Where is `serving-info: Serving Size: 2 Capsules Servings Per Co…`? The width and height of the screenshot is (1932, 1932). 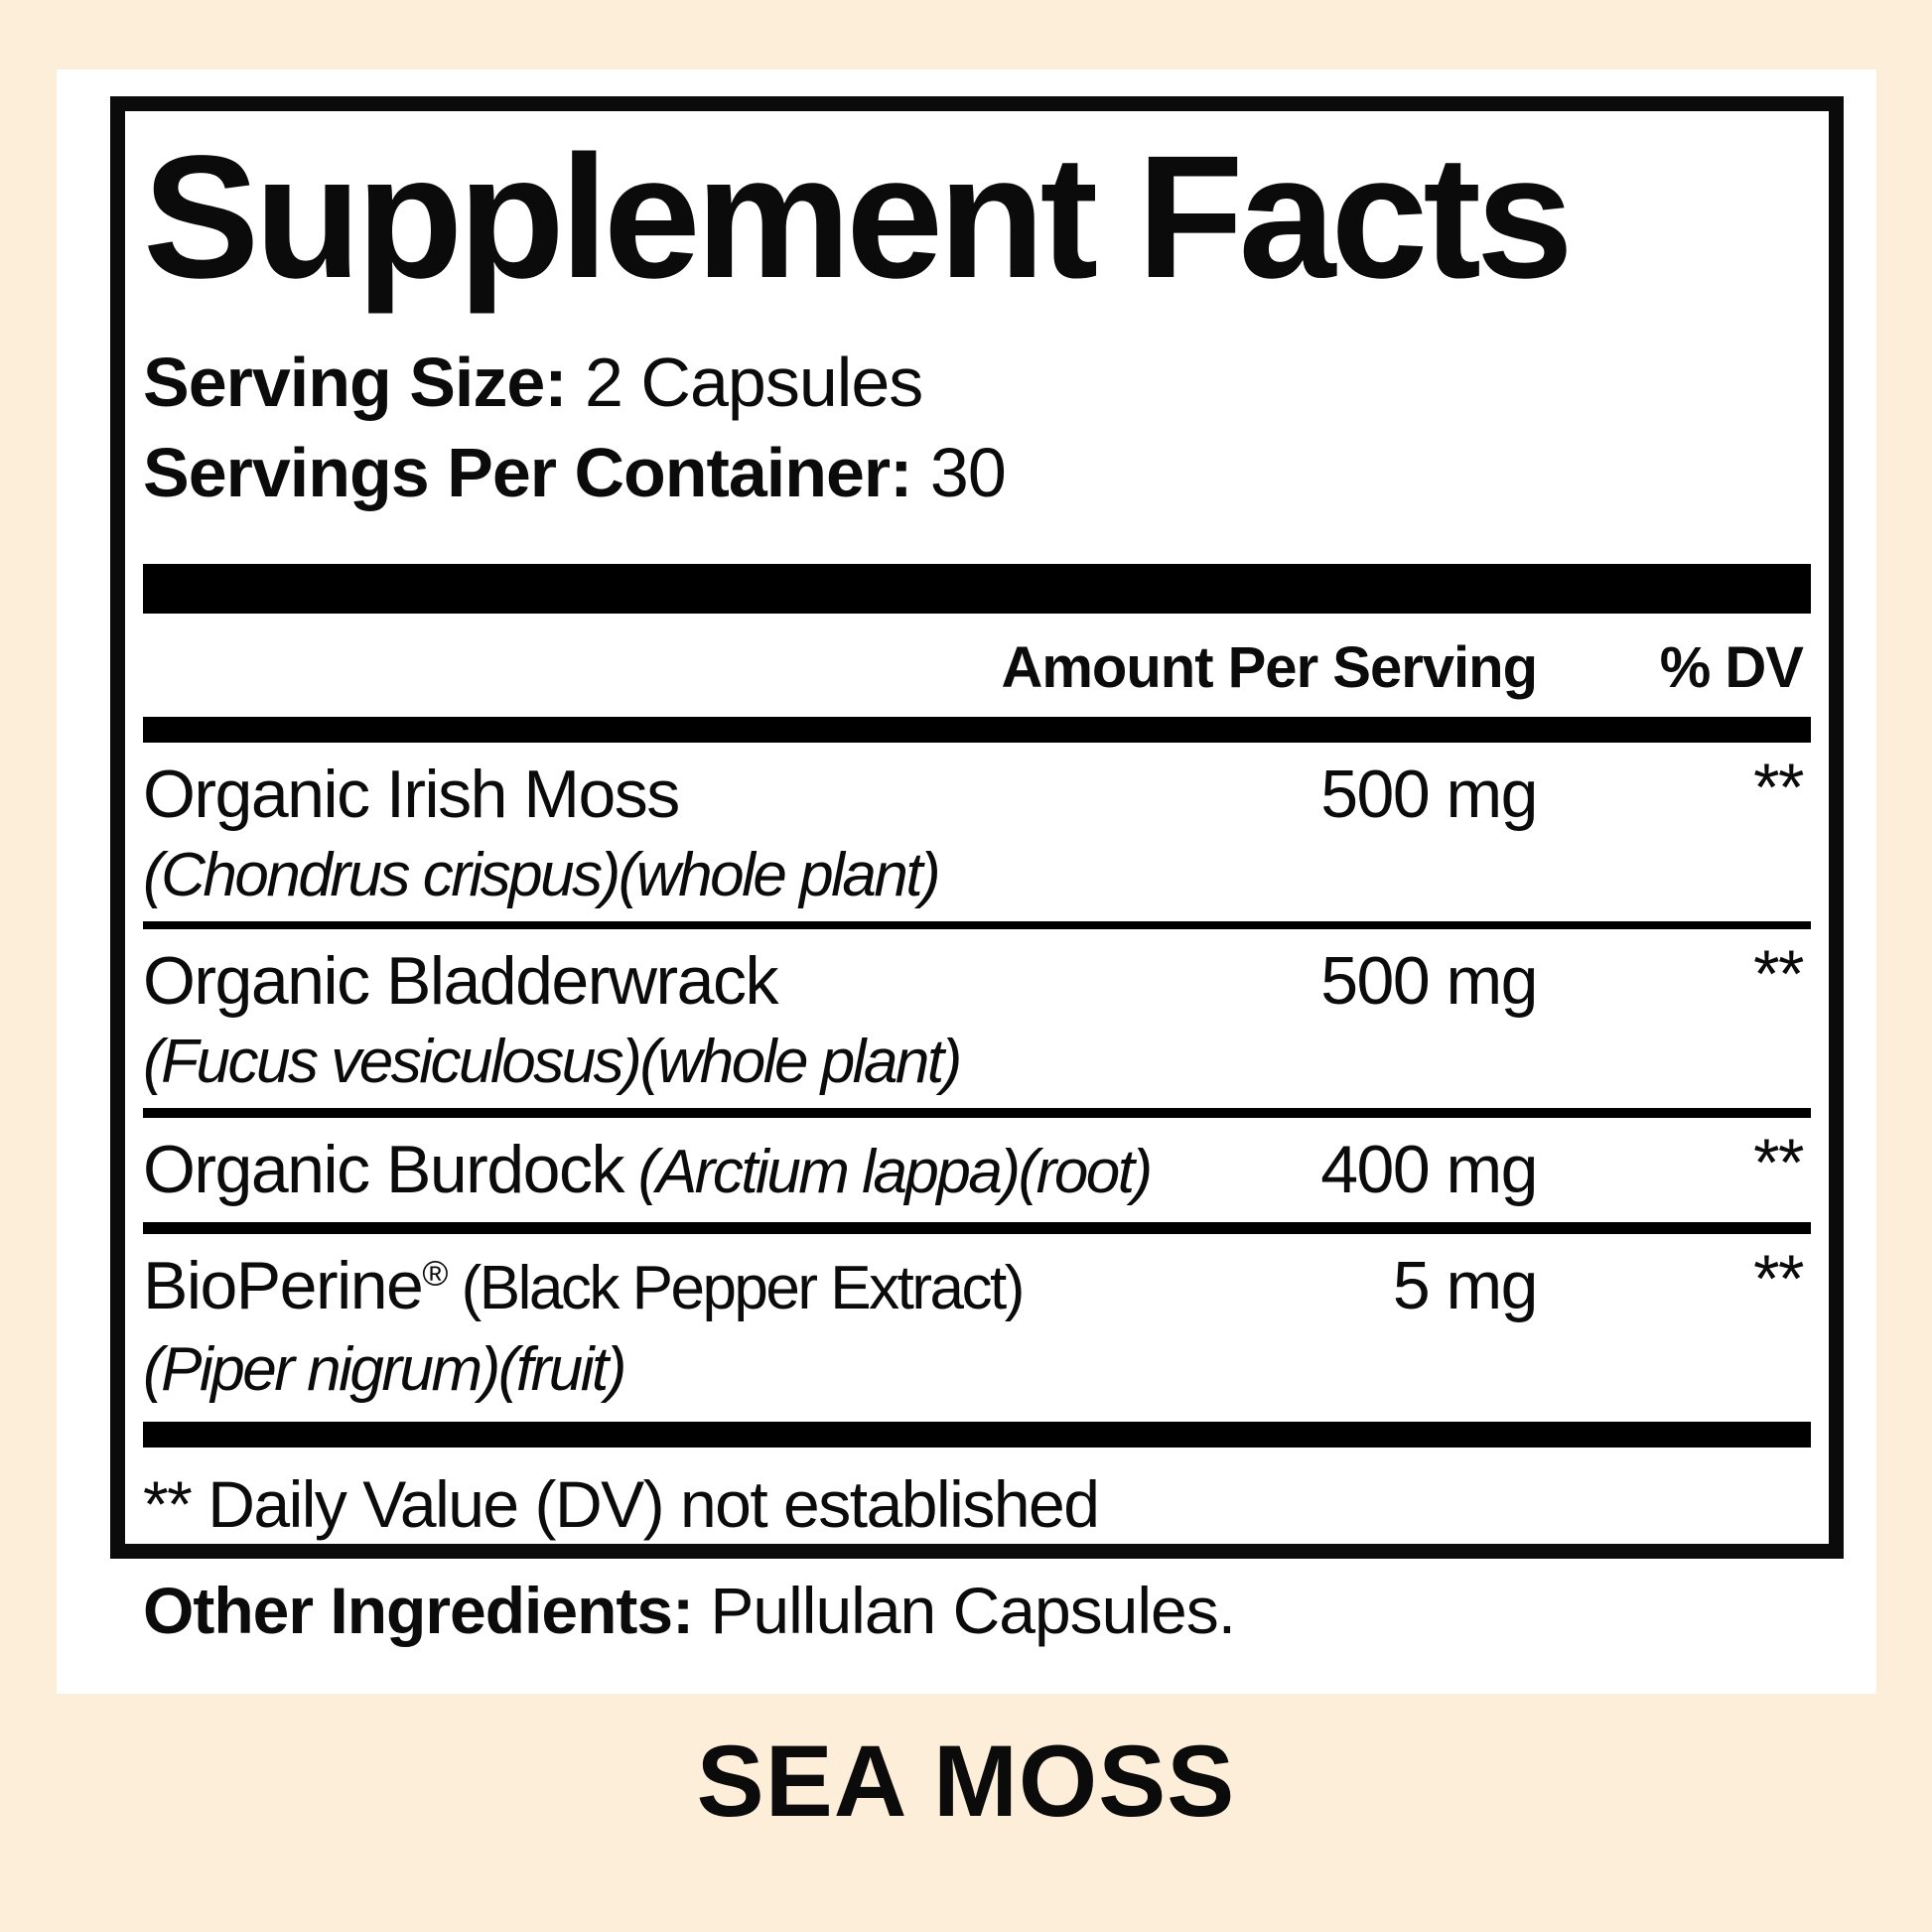 serving-info: Serving Size: 2 Capsules Servings Per Co… is located at coordinates (977, 428).